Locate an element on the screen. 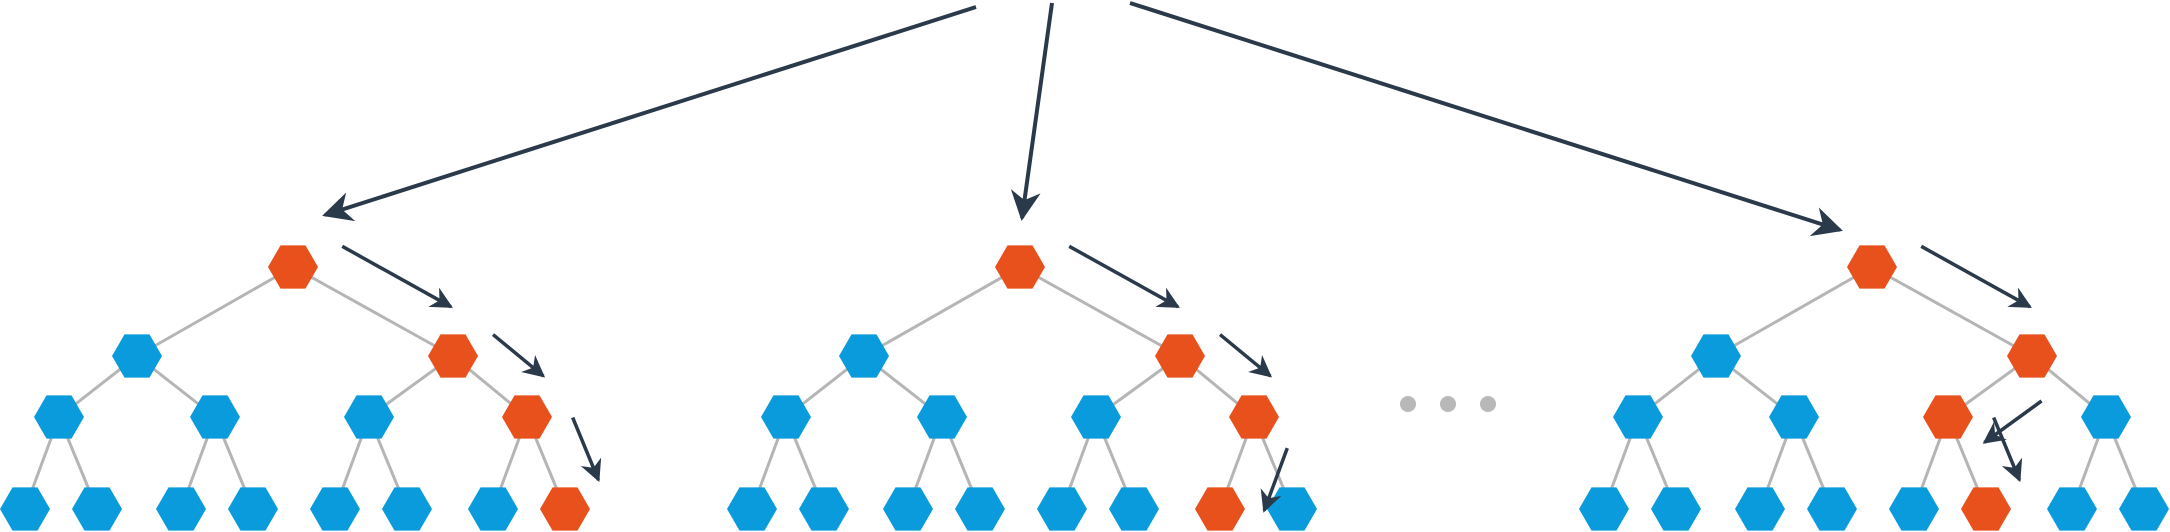  ellipsis-dots is located at coordinates (1448, 404).